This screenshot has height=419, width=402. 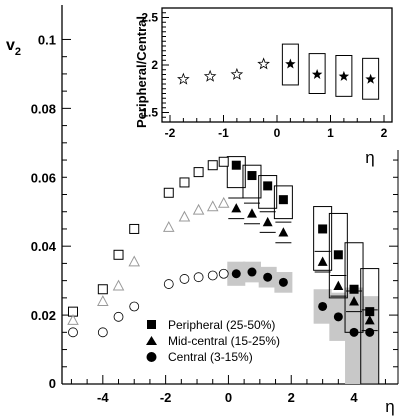 I want to click on main-y-axis-subscript: 2, so click(x=18, y=52).